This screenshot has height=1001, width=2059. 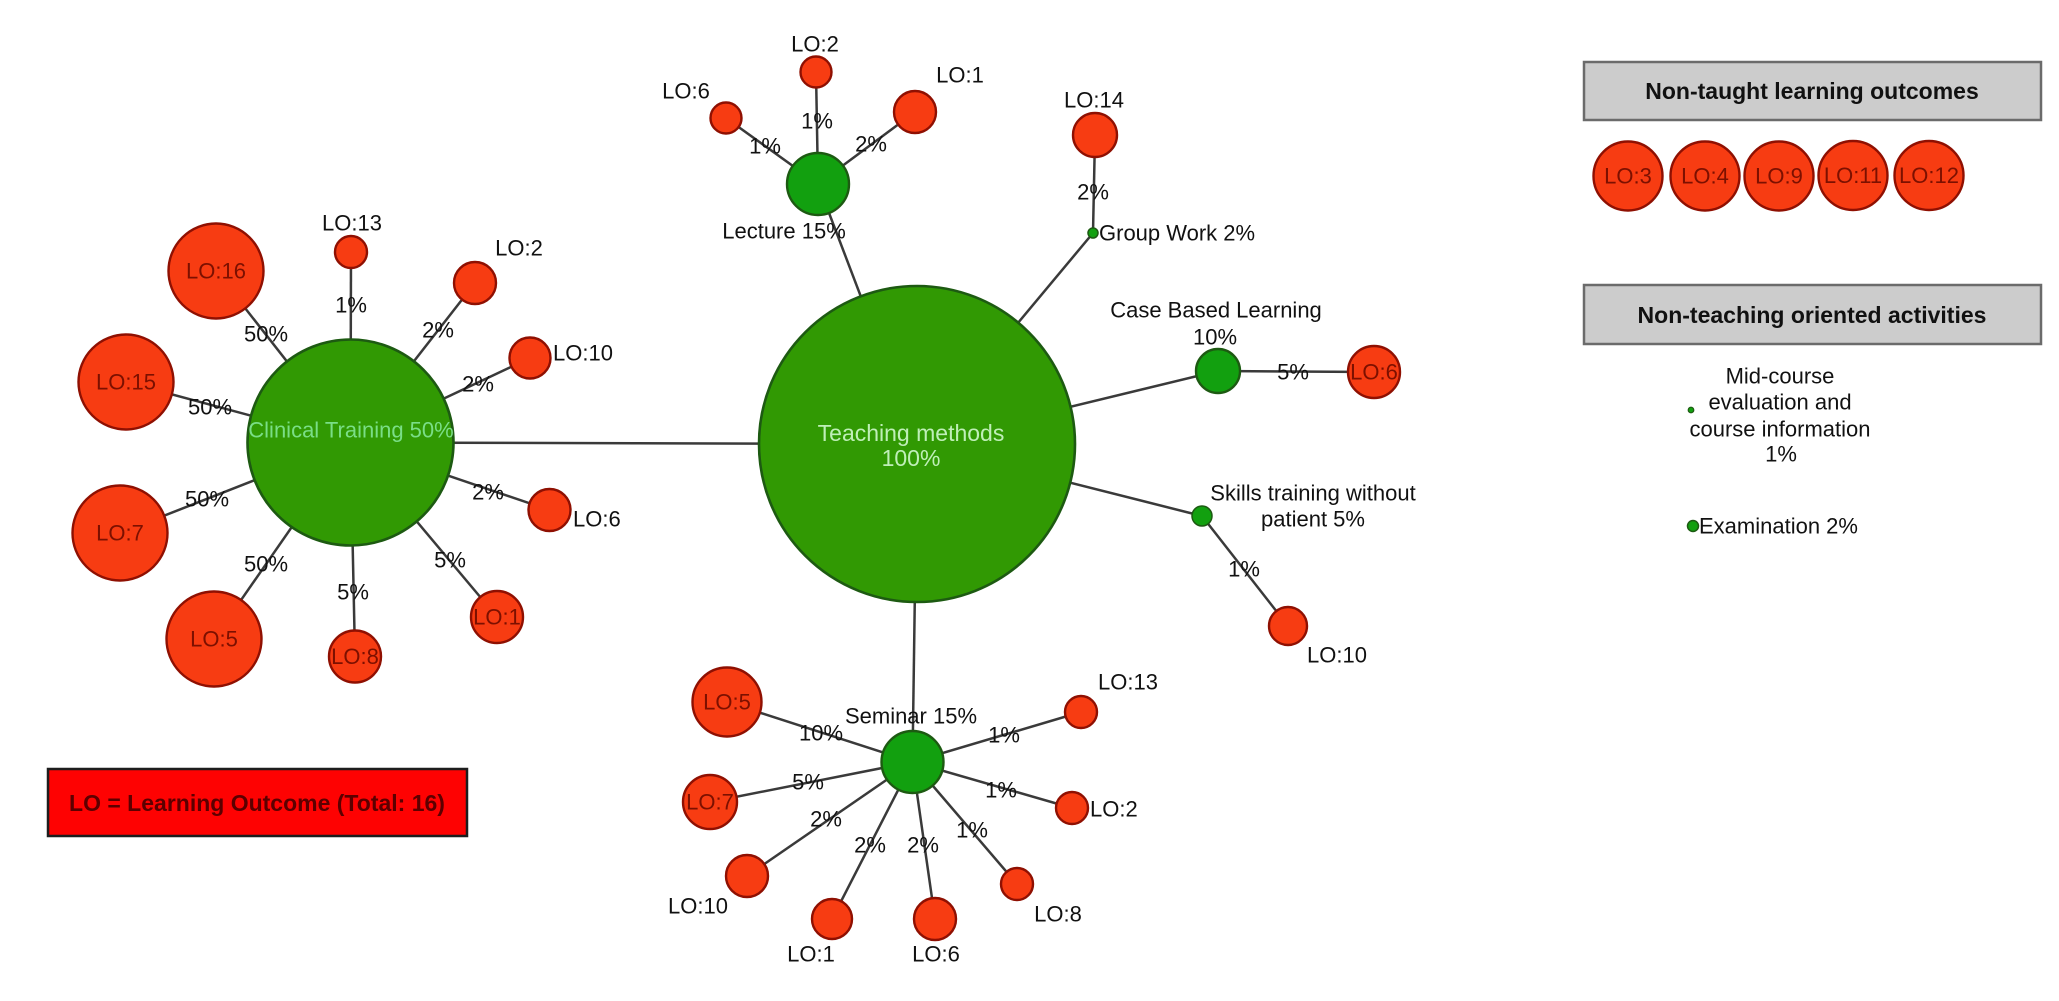 I want to click on svg-text: Seminar 15%, so click(x=911, y=716).